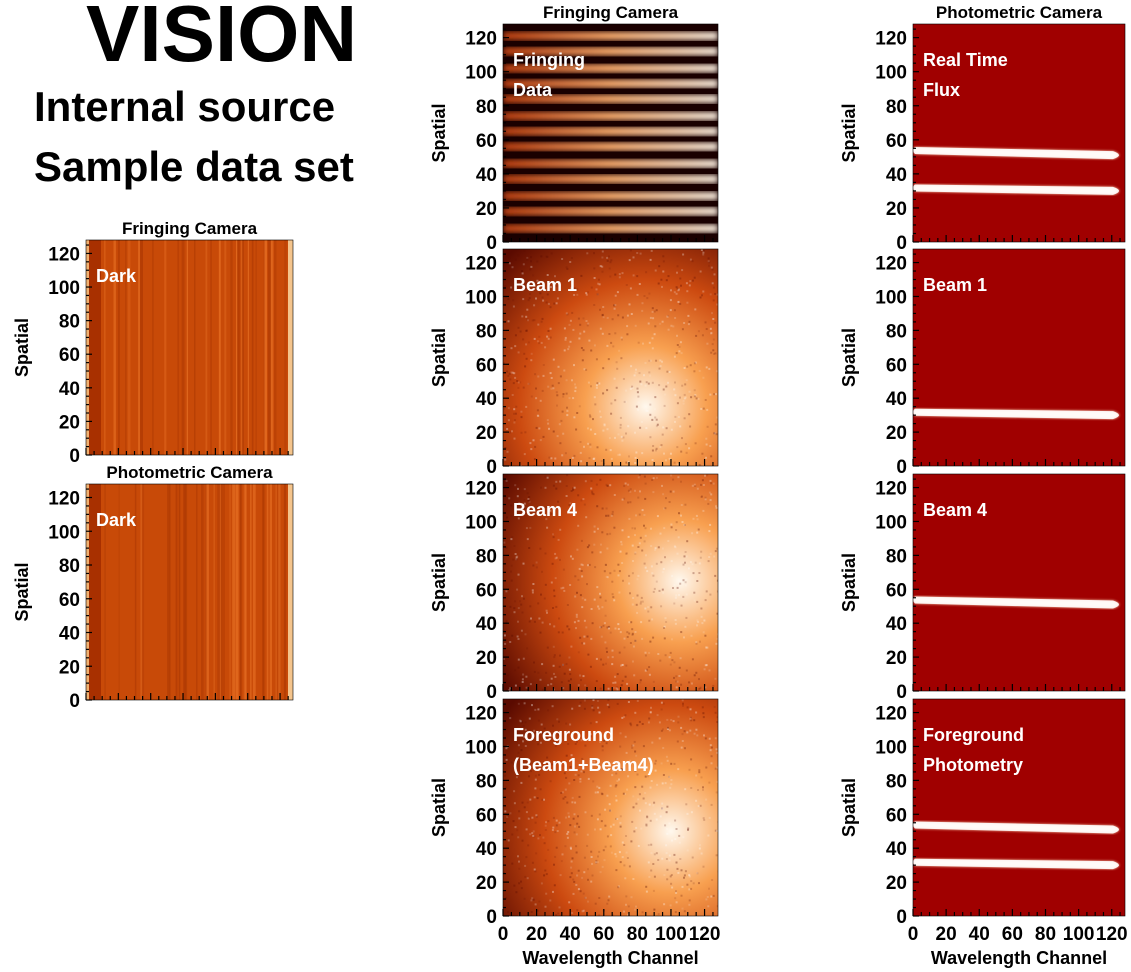 The width and height of the screenshot is (1131, 972). What do you see at coordinates (563, 735) in the screenshot?
I see `panel-label: Foreground` at bounding box center [563, 735].